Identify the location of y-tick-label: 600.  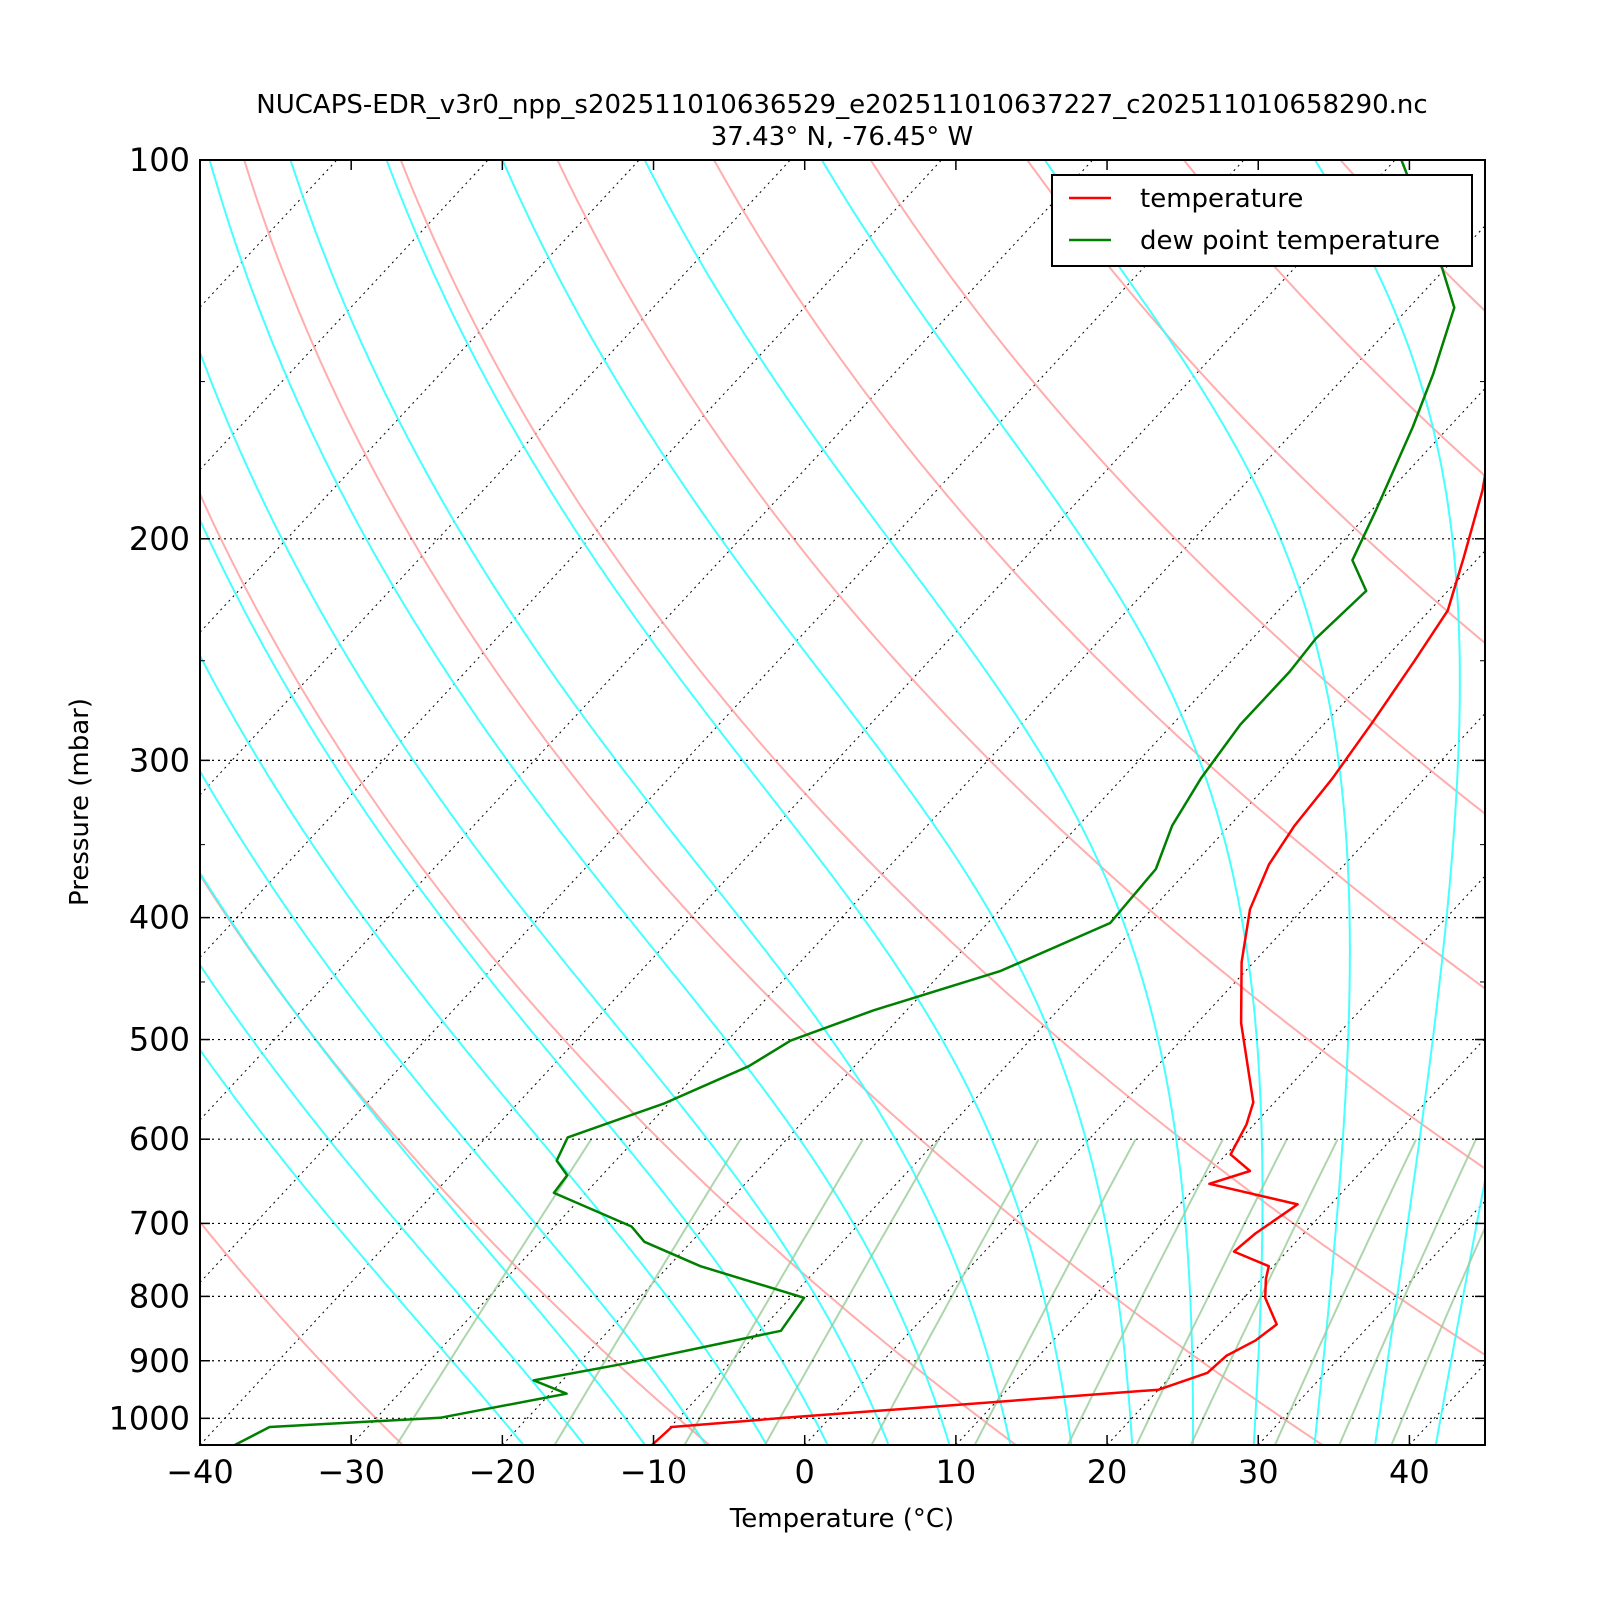
(159, 1139).